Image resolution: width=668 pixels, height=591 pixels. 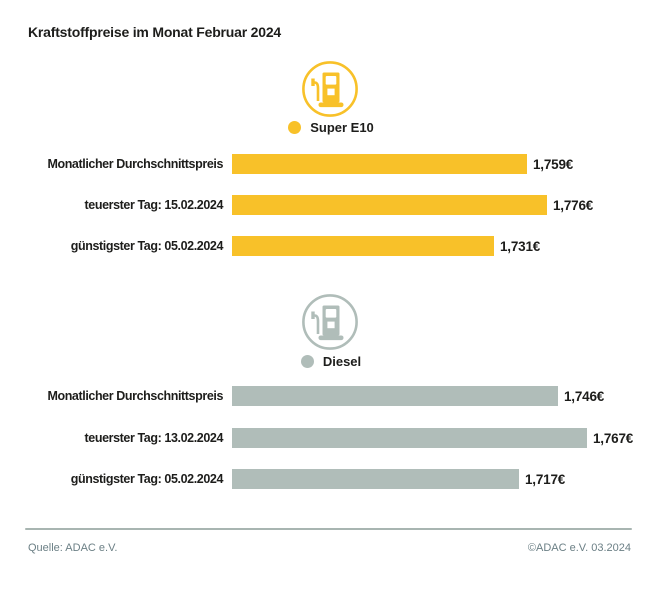 I want to click on bar-diesel-max, so click(x=409, y=438).